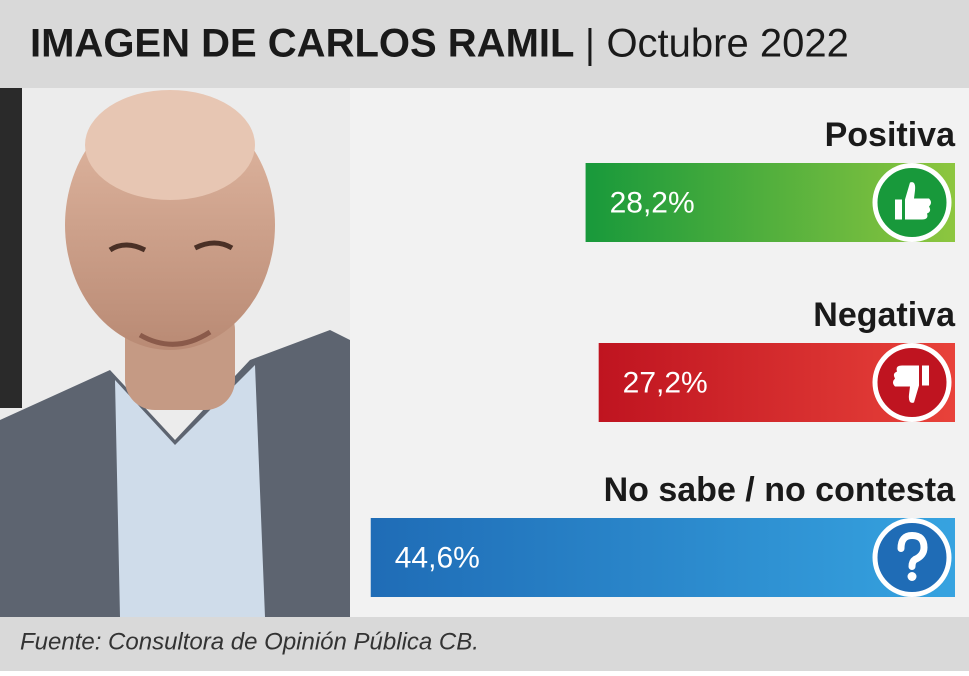  What do you see at coordinates (780, 490) in the screenshot?
I see `category-label: No sabe / no contesta` at bounding box center [780, 490].